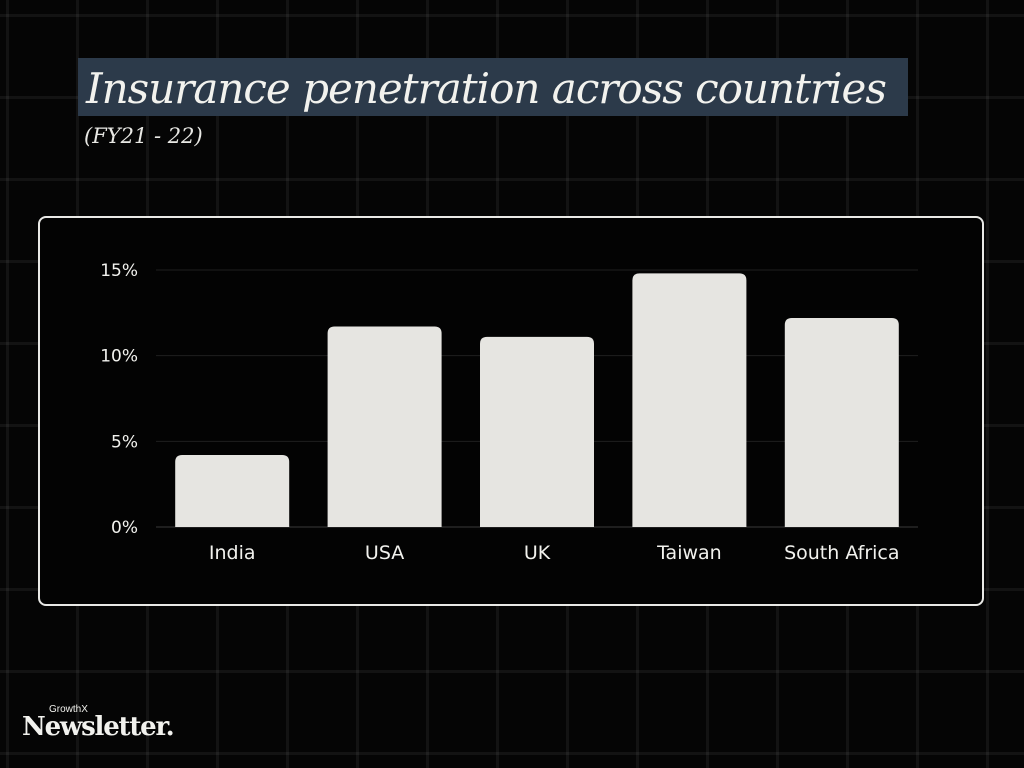 This screenshot has width=1024, height=768. What do you see at coordinates (68, 709) in the screenshot?
I see `brand-top-text: GrowthX` at bounding box center [68, 709].